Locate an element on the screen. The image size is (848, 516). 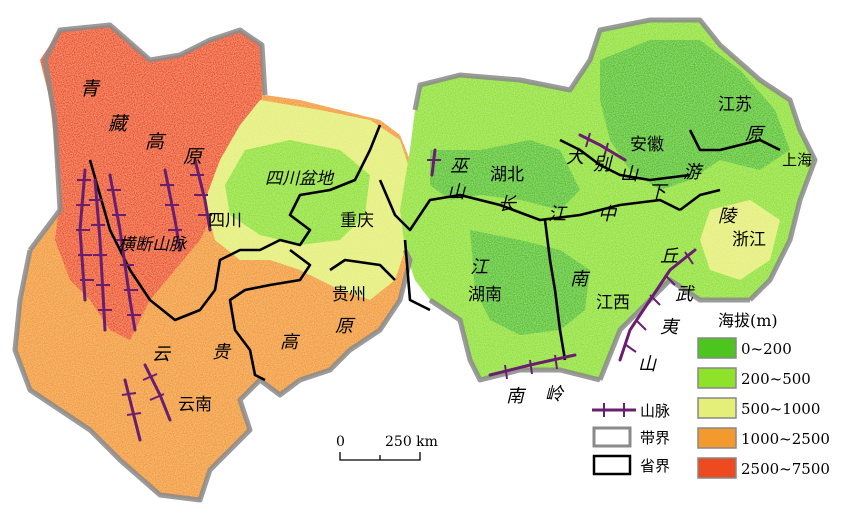
label-qiu: 丘 is located at coordinates (669, 256).